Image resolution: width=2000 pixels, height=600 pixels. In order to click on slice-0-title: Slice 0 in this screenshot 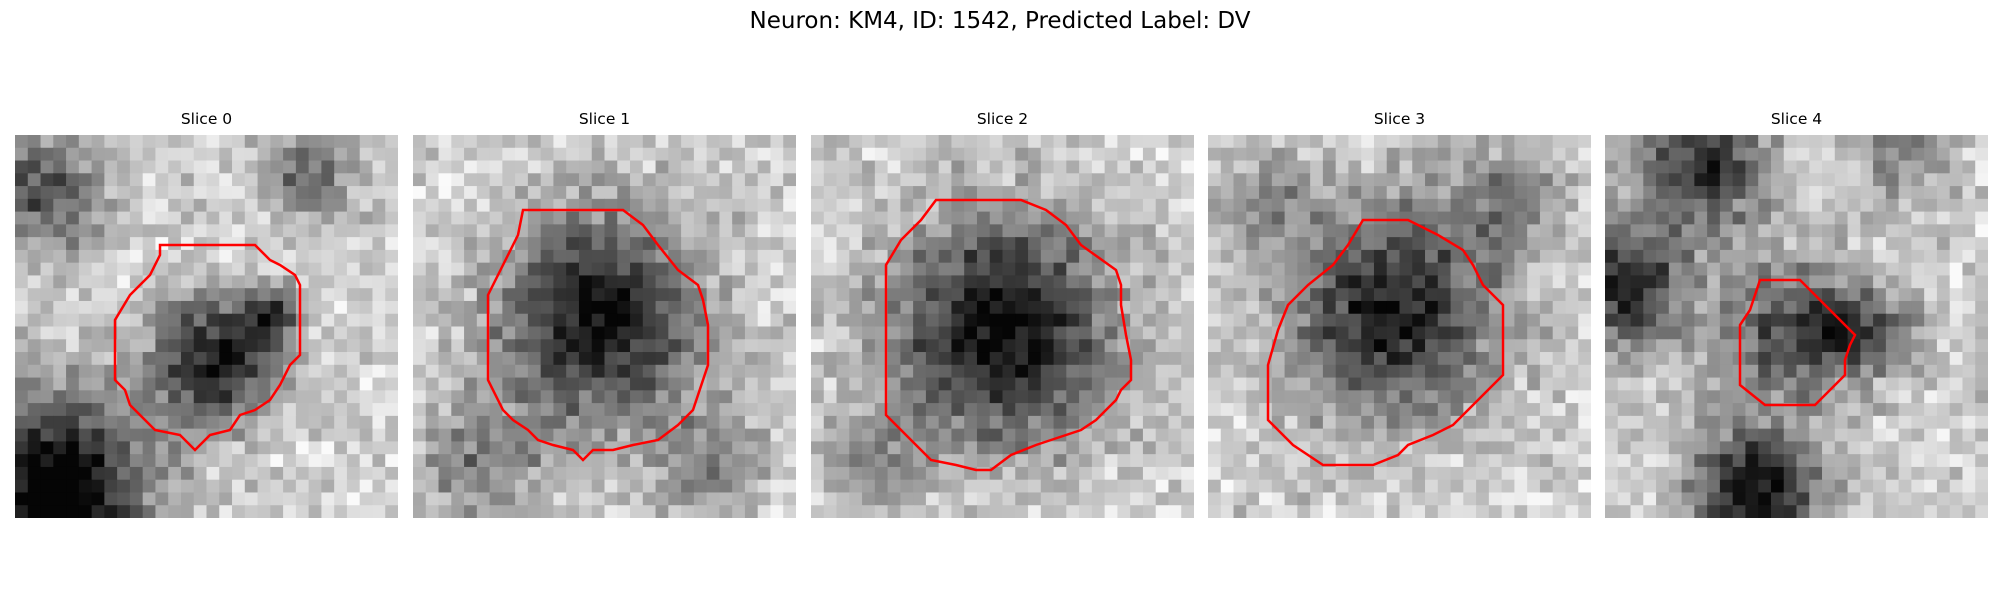, I will do `click(206, 119)`.